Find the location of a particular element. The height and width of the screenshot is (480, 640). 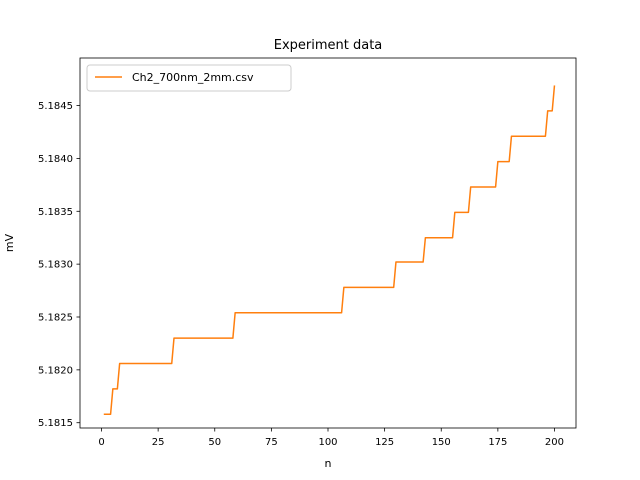

legend-box is located at coordinates (189, 78).